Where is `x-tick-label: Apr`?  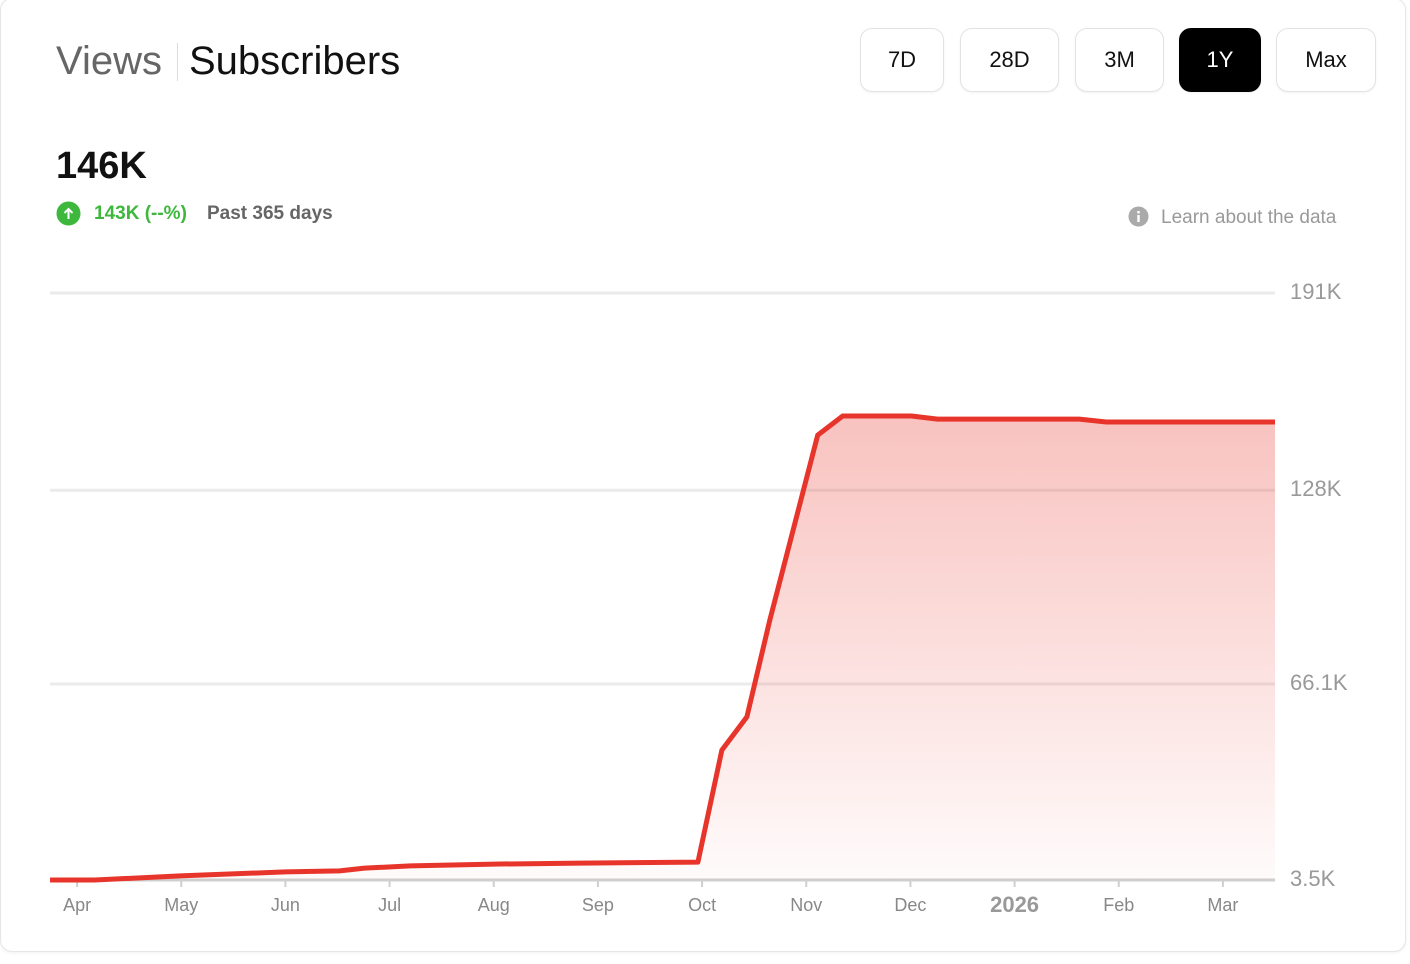
x-tick-label: Apr is located at coordinates (77, 905).